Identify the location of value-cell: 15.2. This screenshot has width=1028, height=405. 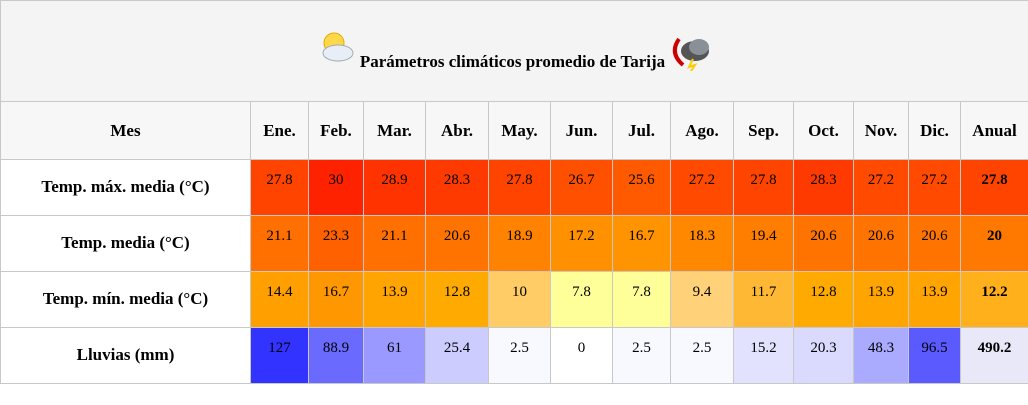
(763, 355).